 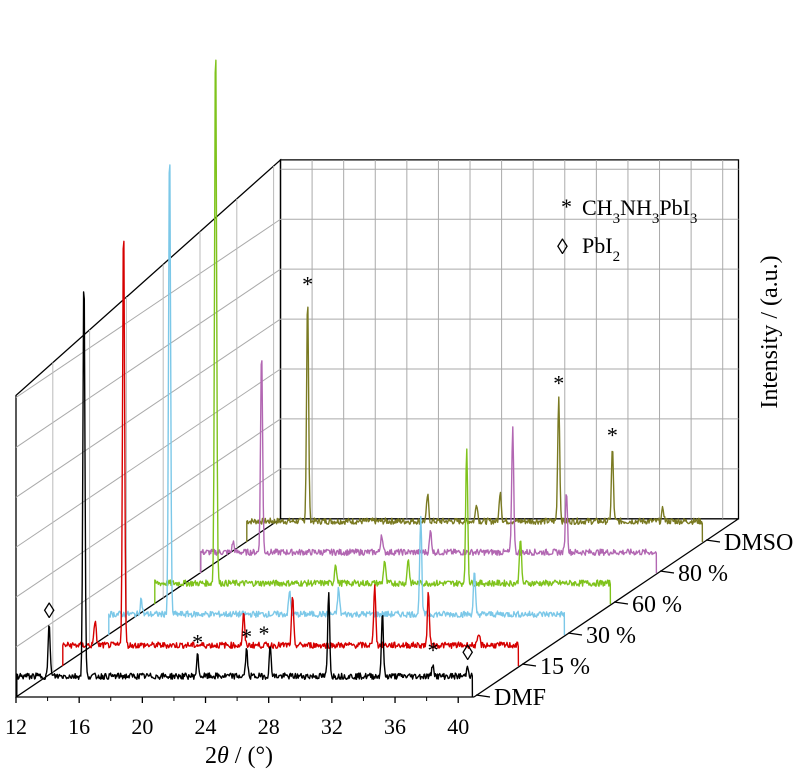 What do you see at coordinates (520, 698) in the screenshot?
I see `series-label: DMF` at bounding box center [520, 698].